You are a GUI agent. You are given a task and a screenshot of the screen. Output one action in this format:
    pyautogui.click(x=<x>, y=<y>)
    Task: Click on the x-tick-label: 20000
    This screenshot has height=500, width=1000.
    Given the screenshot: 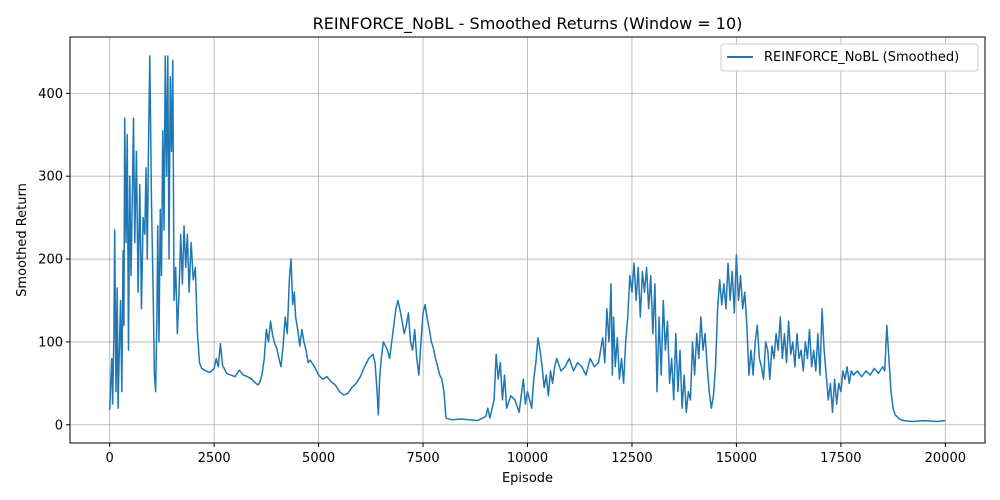 What is the action you would take?
    pyautogui.click(x=945, y=458)
    